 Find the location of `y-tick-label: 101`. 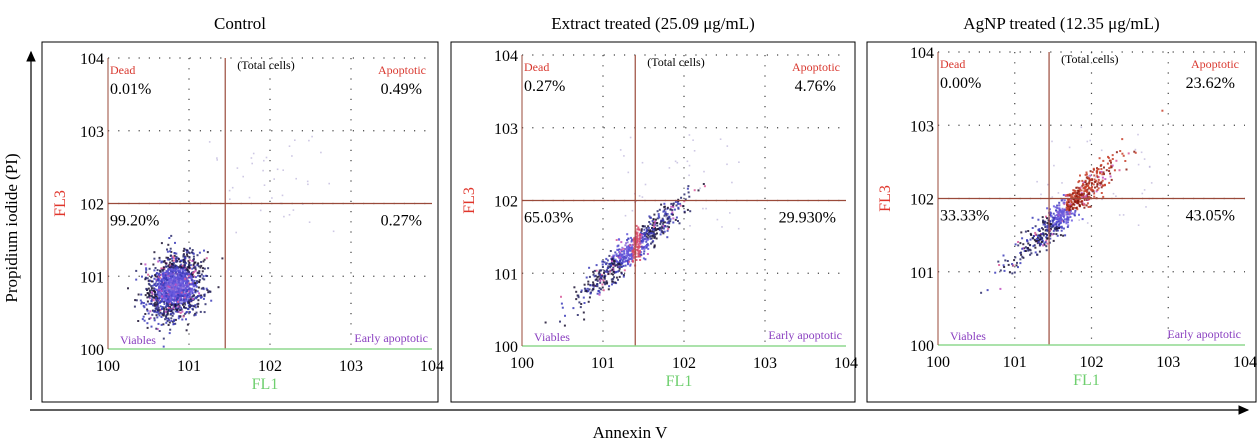

y-tick-label: 101 is located at coordinates (506, 274).